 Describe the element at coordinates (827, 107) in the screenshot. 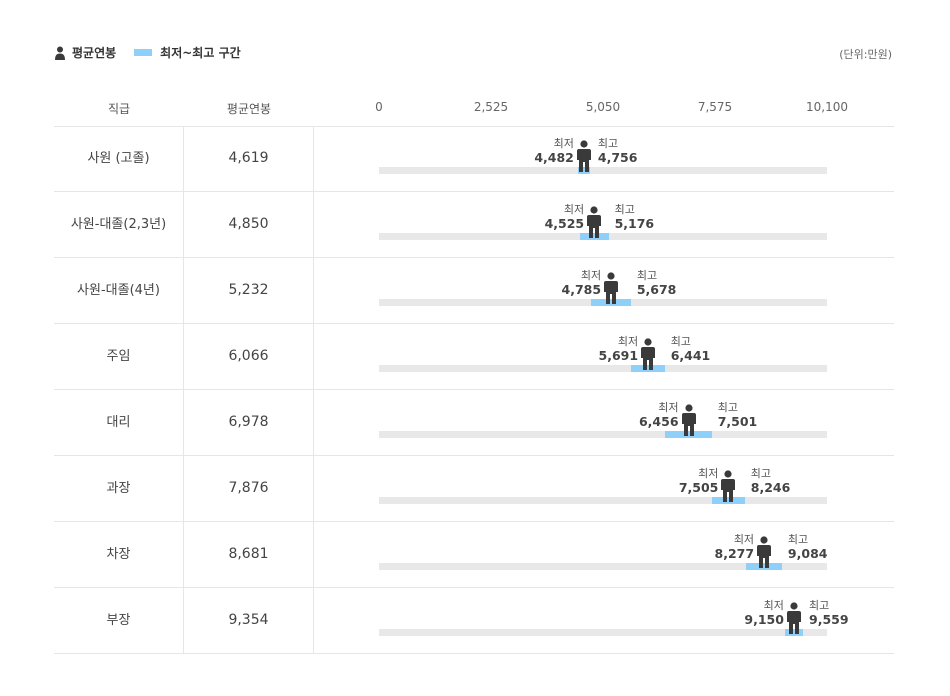

I see `x-tick-label: 10,100` at that location.